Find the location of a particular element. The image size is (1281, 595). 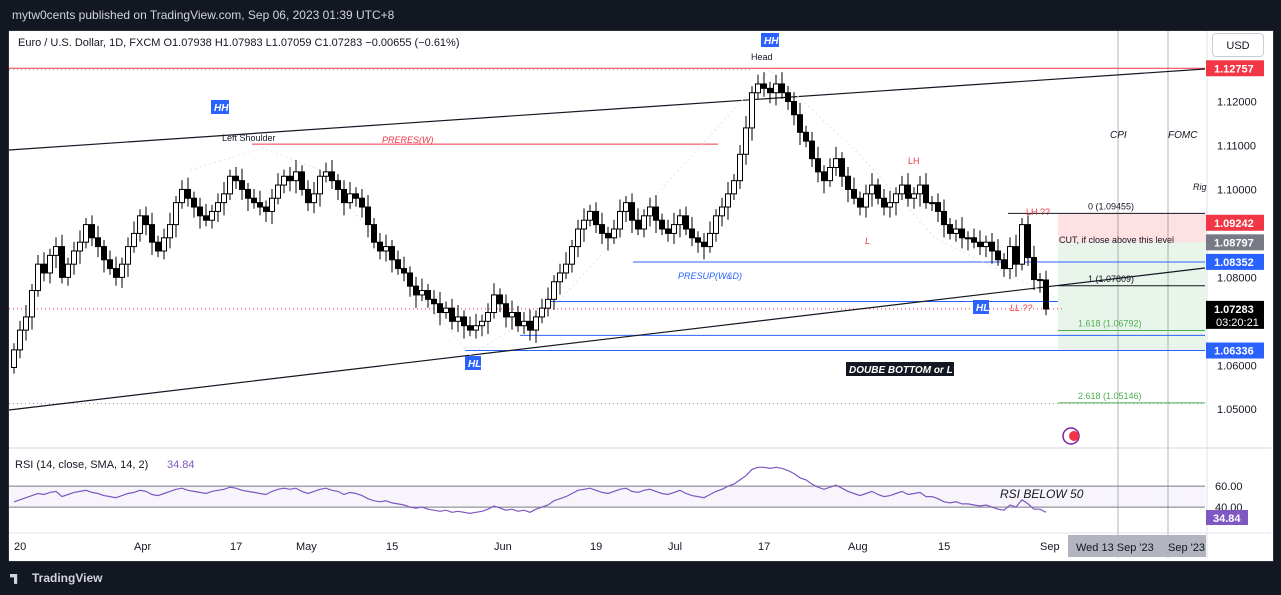

hl-right-label: HL is located at coordinates (982, 308).